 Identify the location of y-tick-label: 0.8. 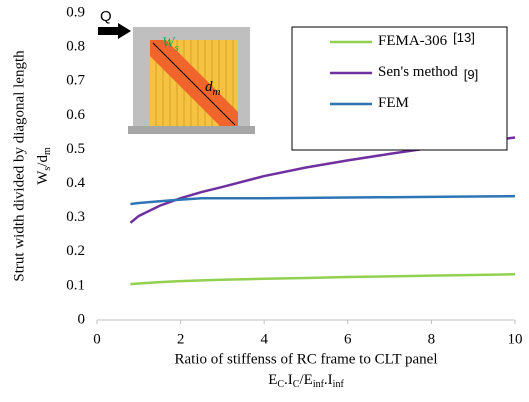
(75, 47).